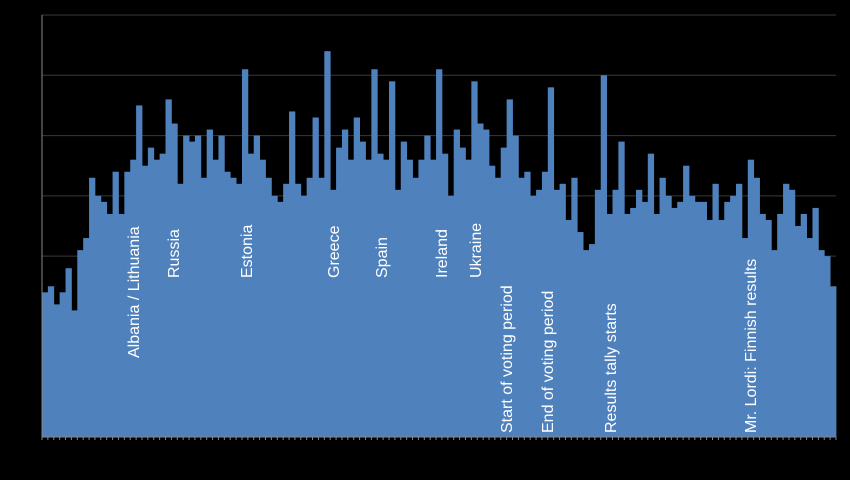  What do you see at coordinates (476, 250) in the screenshot?
I see `annotation: Ukraine` at bounding box center [476, 250].